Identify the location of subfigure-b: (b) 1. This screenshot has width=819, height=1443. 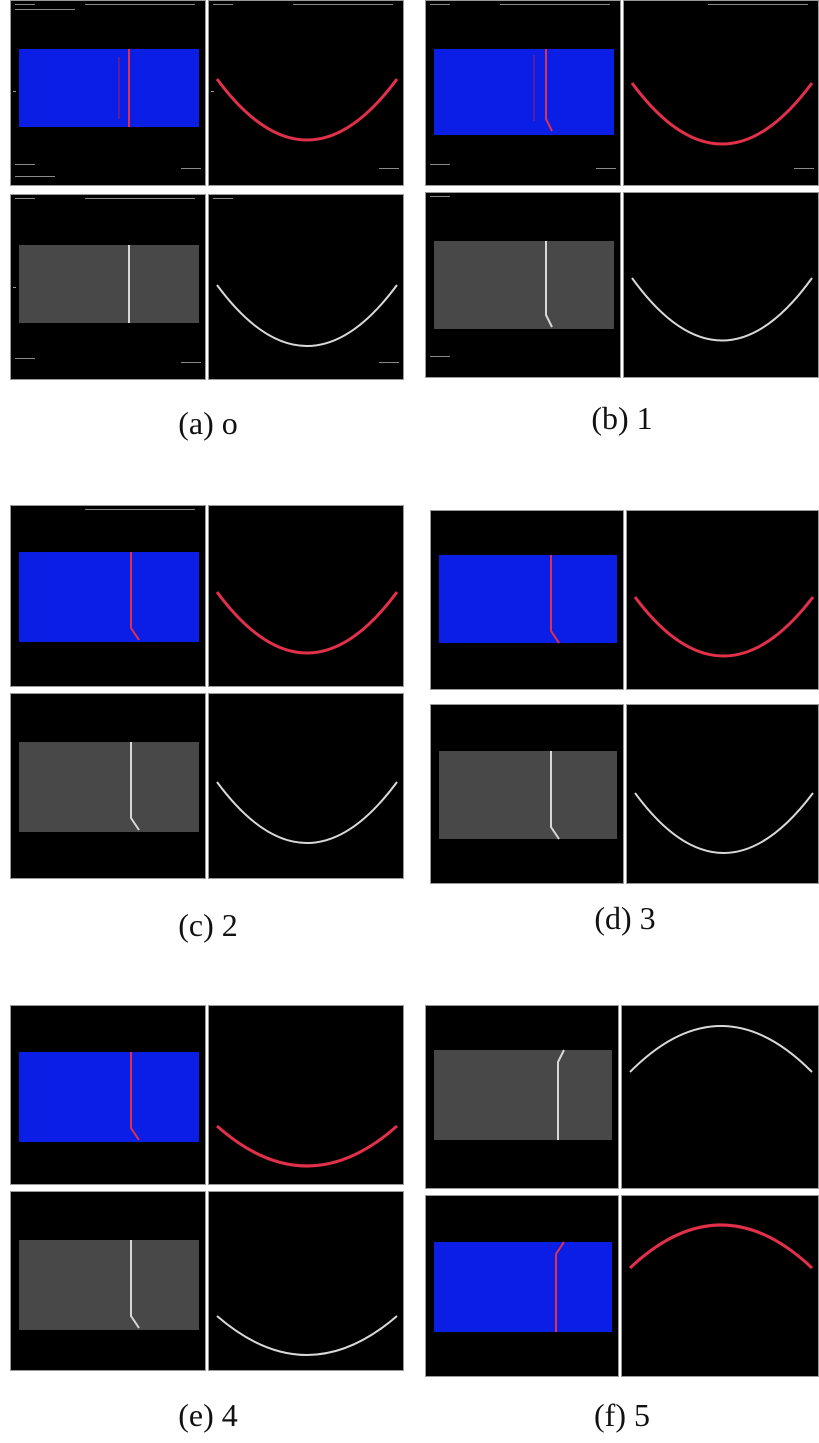
(622, 222).